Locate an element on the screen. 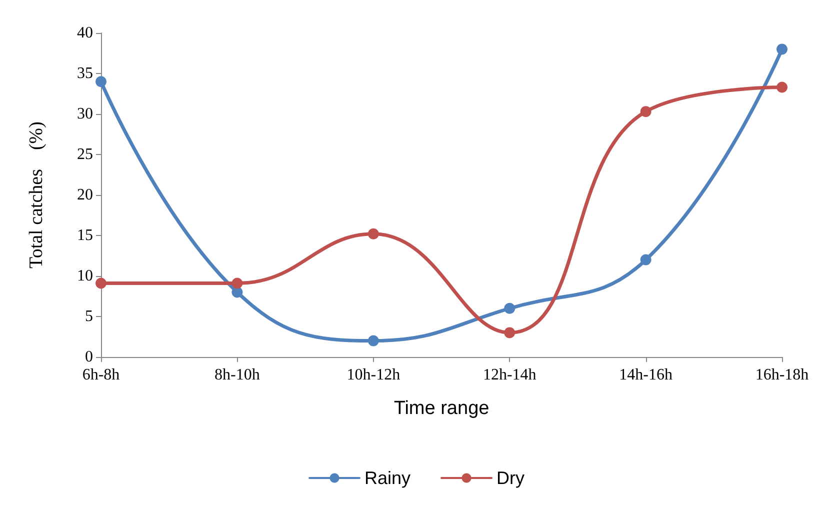 This screenshot has height=508, width=833. y-tick-label: 10 is located at coordinates (85, 276).